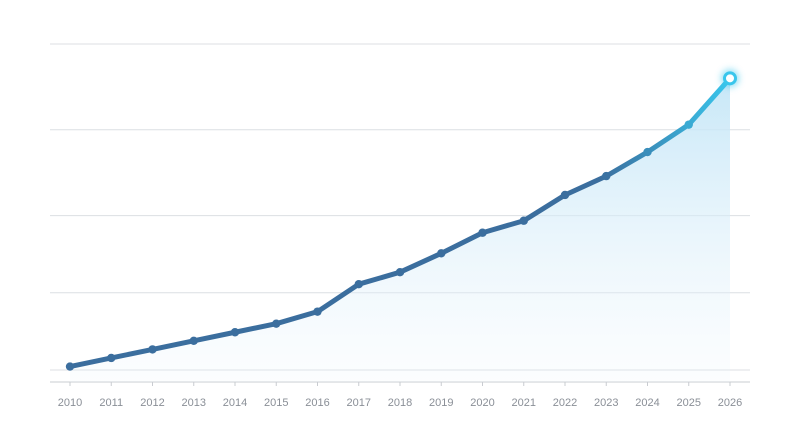 The width and height of the screenshot is (800, 447). I want to click on data-point-highlight, so click(730, 78).